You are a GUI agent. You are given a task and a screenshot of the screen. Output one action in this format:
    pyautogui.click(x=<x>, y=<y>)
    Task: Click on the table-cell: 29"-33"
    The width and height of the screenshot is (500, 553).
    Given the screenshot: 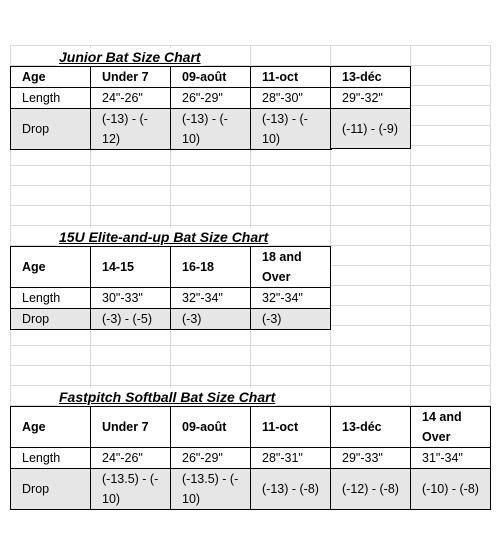 What is the action you would take?
    pyautogui.click(x=370, y=458)
    